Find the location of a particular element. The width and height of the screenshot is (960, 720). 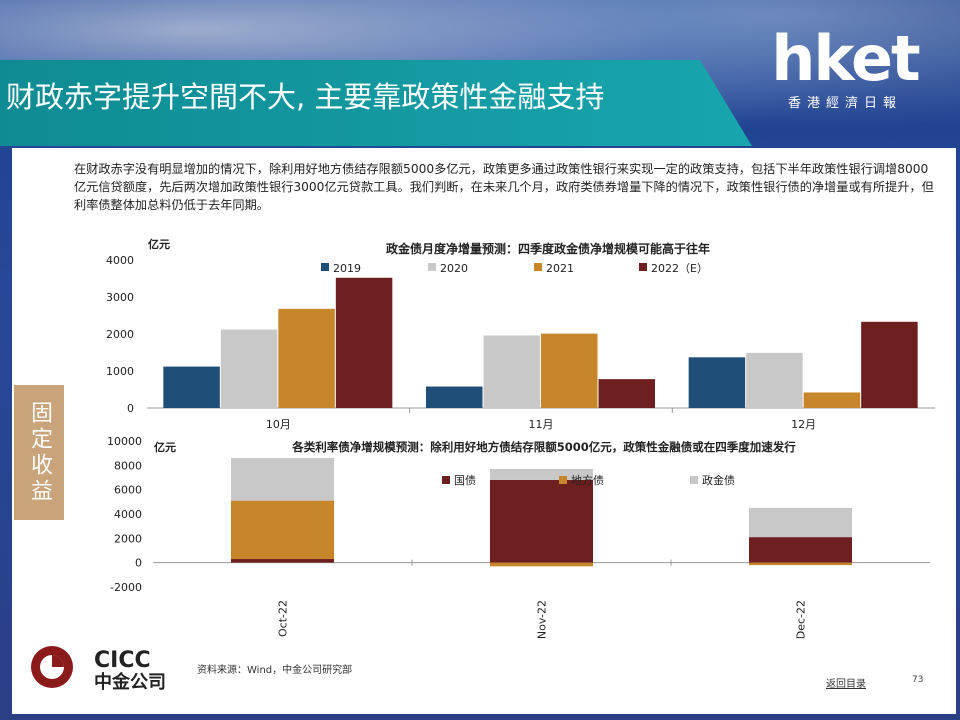

cicc-emblem-icon: CICC 中金公司 is located at coordinates (98, 669).